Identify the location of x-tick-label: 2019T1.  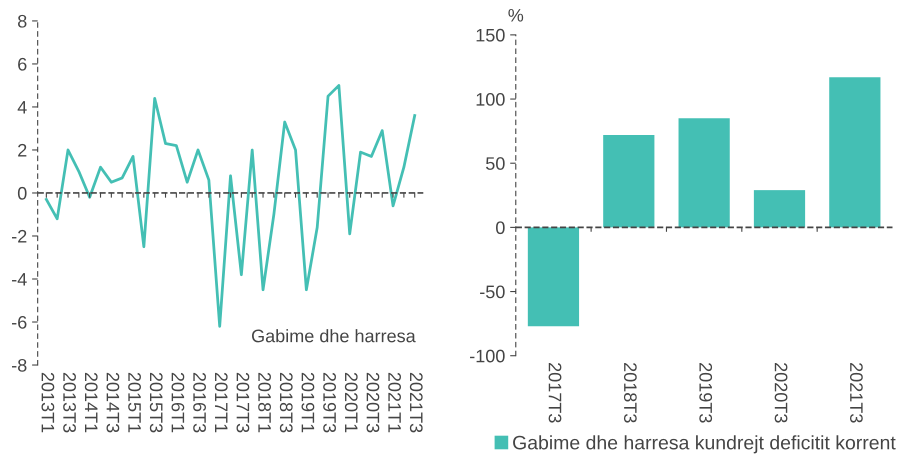
(308, 402).